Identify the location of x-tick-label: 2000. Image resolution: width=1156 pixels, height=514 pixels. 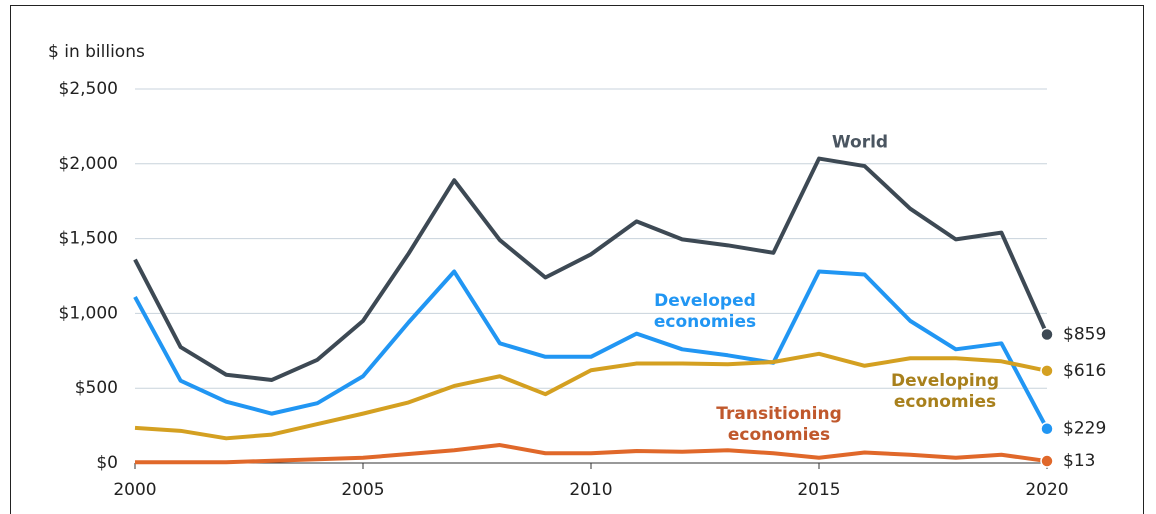
(134, 490).